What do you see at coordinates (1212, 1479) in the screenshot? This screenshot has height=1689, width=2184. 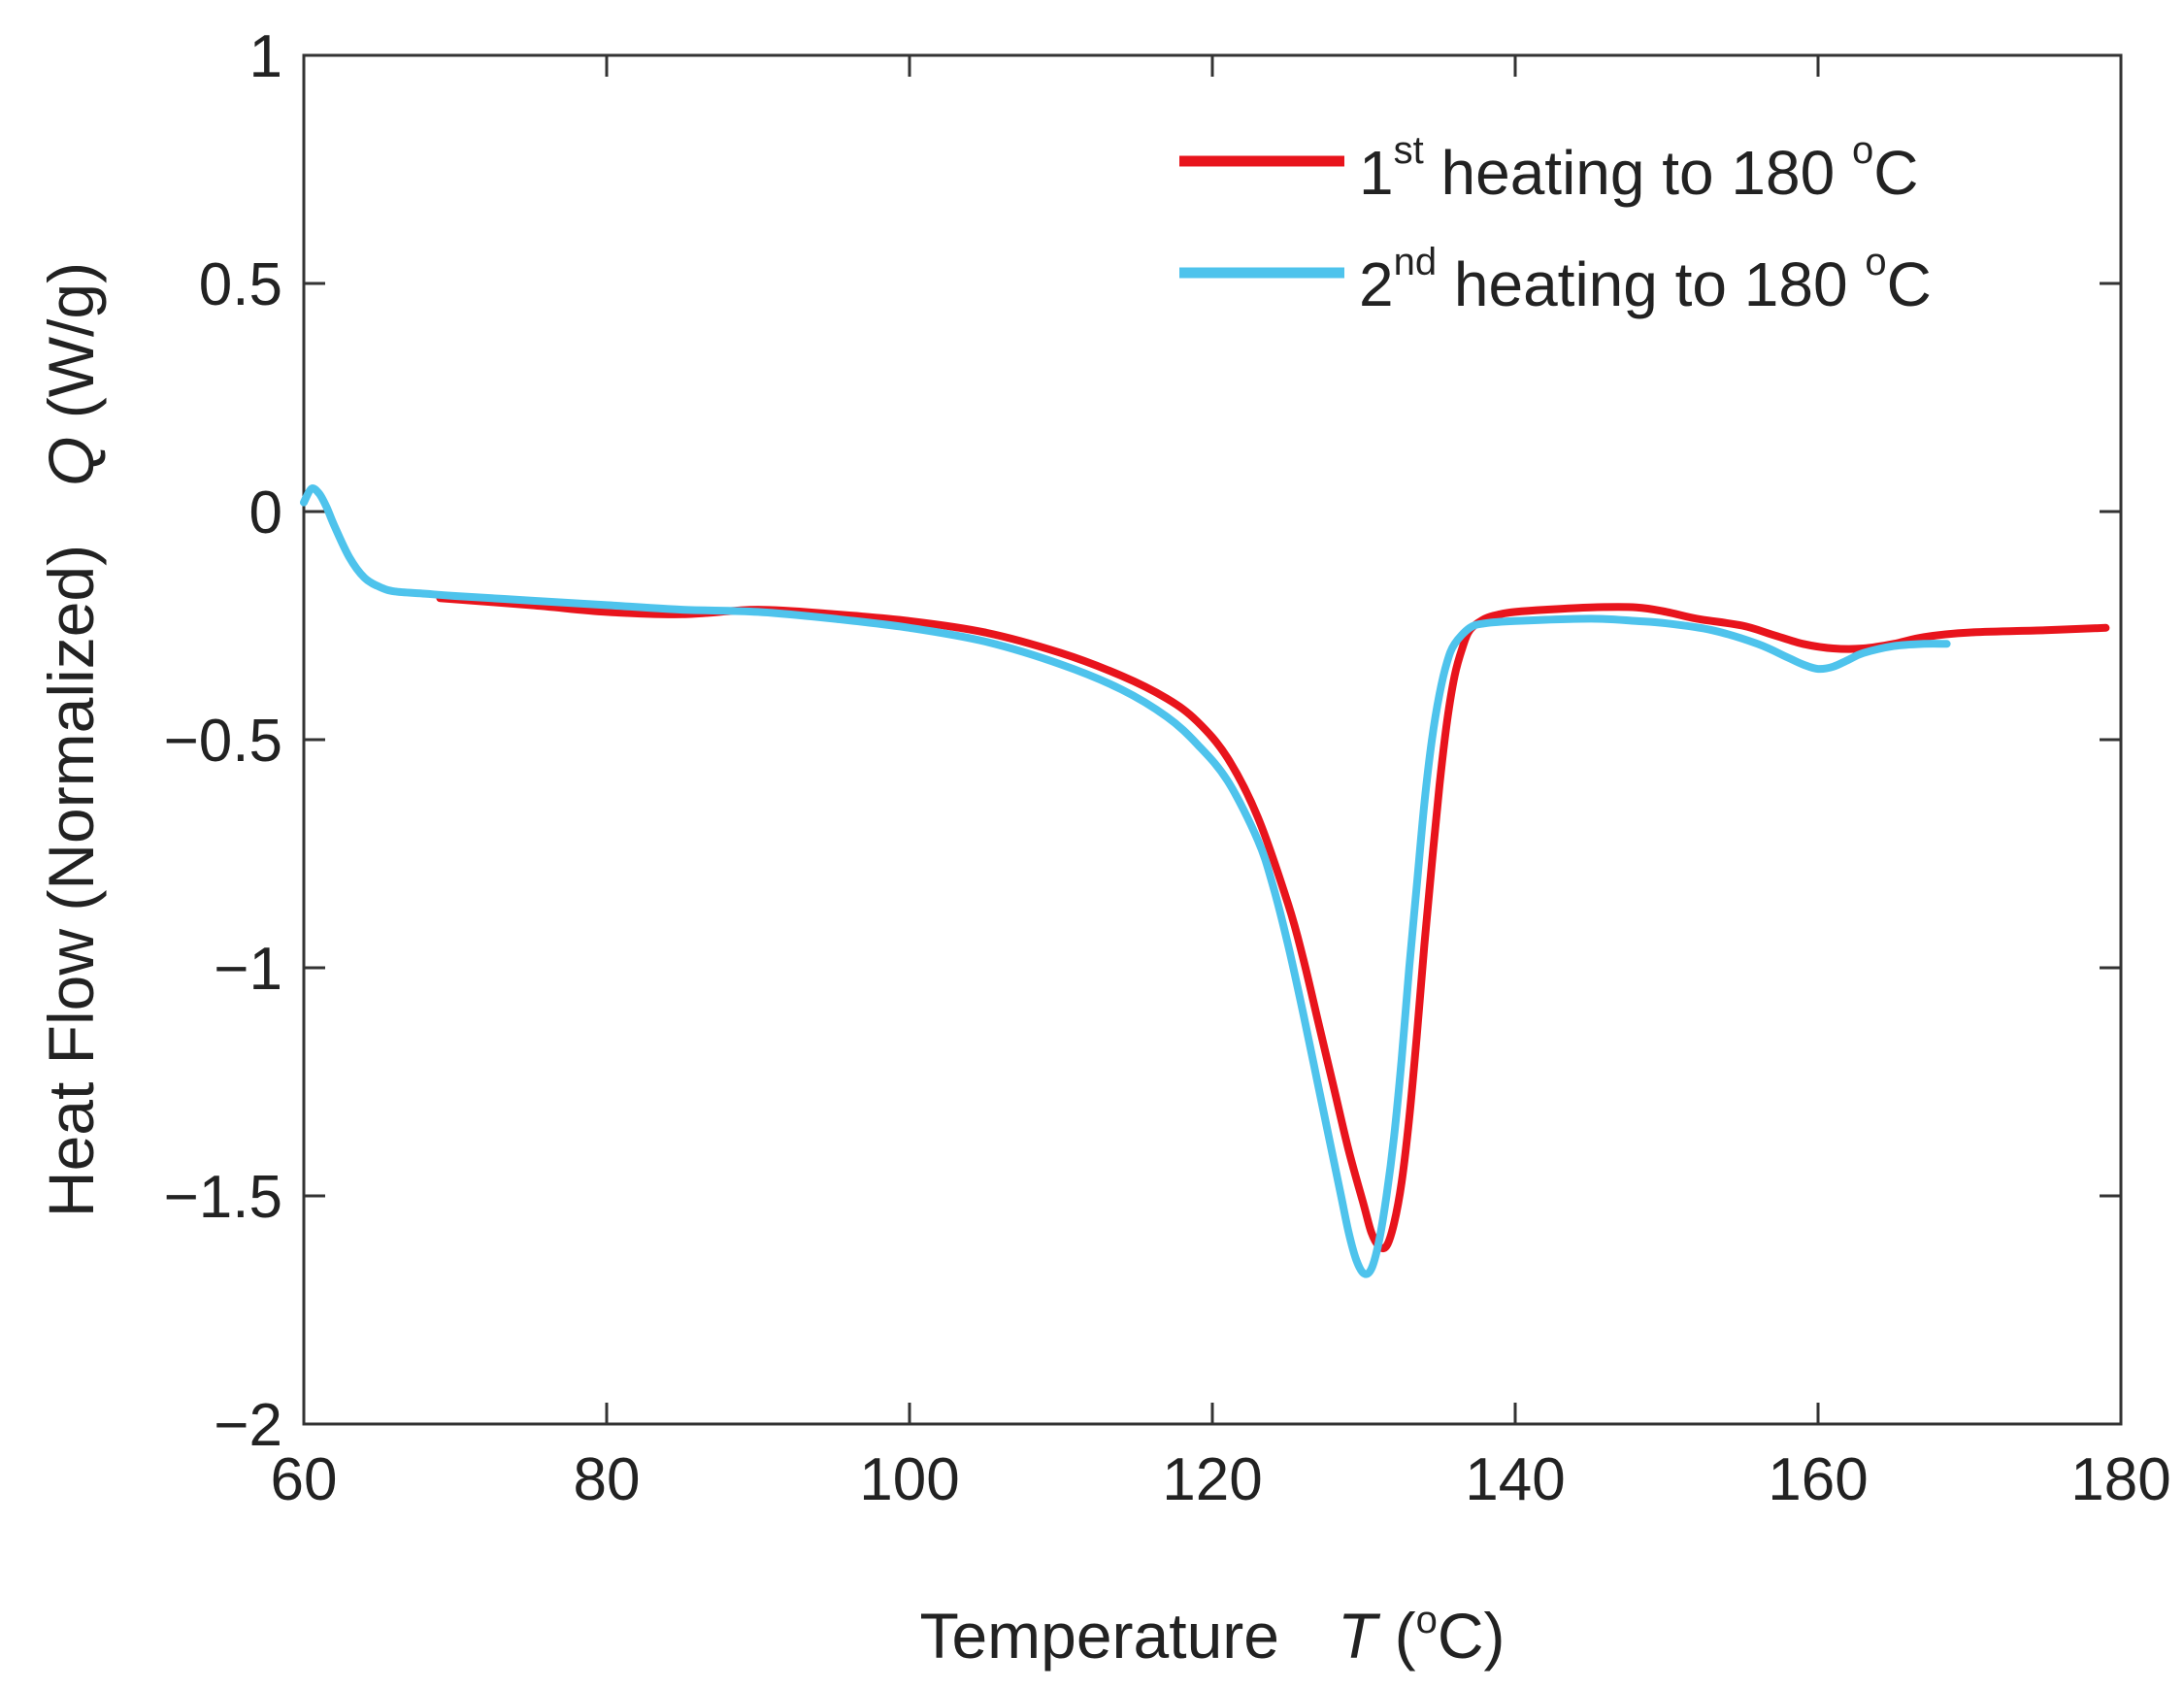 I see `x-tick-label: 120` at bounding box center [1212, 1479].